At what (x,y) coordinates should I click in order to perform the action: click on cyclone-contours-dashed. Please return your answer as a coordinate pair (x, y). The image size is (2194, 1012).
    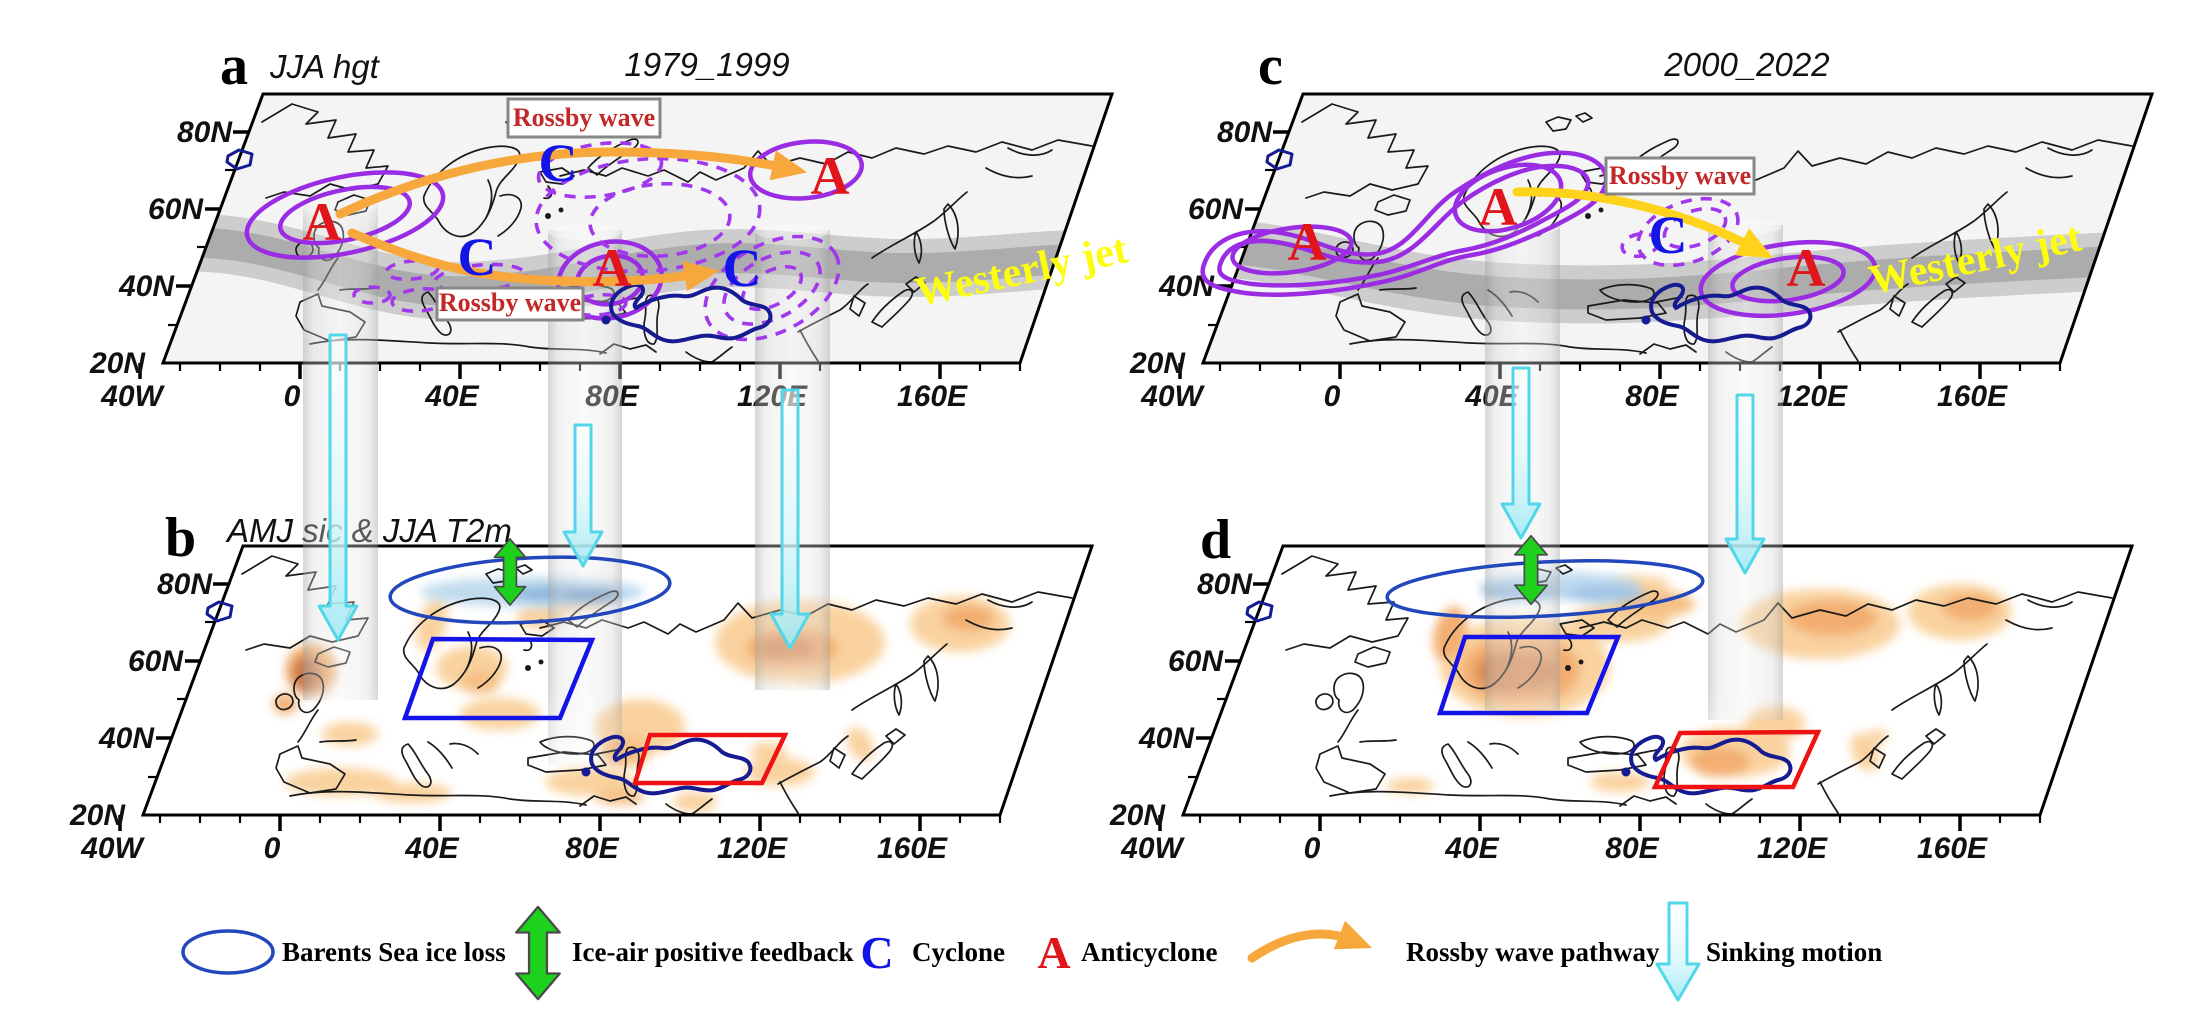
    Looking at the image, I should click on (1680, 232).